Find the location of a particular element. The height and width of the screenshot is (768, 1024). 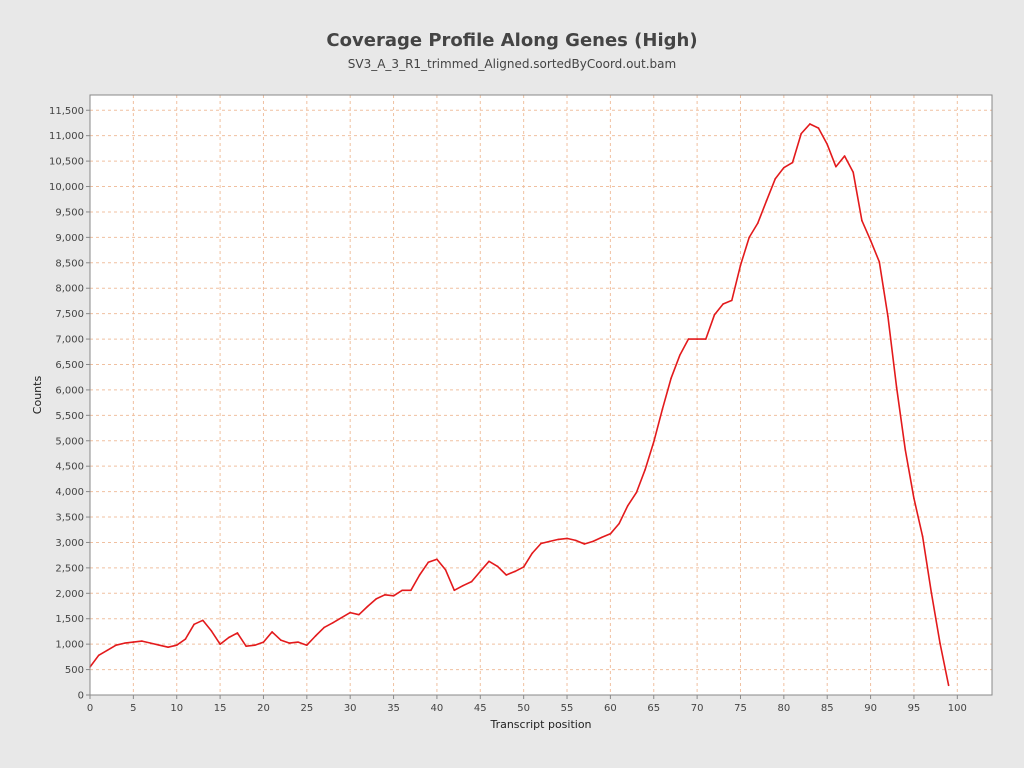

x-tick-label: 50 is located at coordinates (523, 708).